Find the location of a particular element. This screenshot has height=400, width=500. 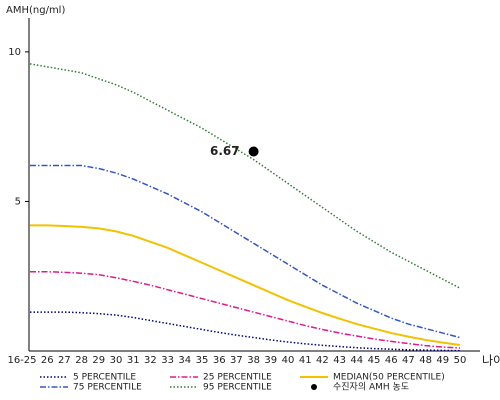

x-tick-label: 49 is located at coordinates (442, 360).